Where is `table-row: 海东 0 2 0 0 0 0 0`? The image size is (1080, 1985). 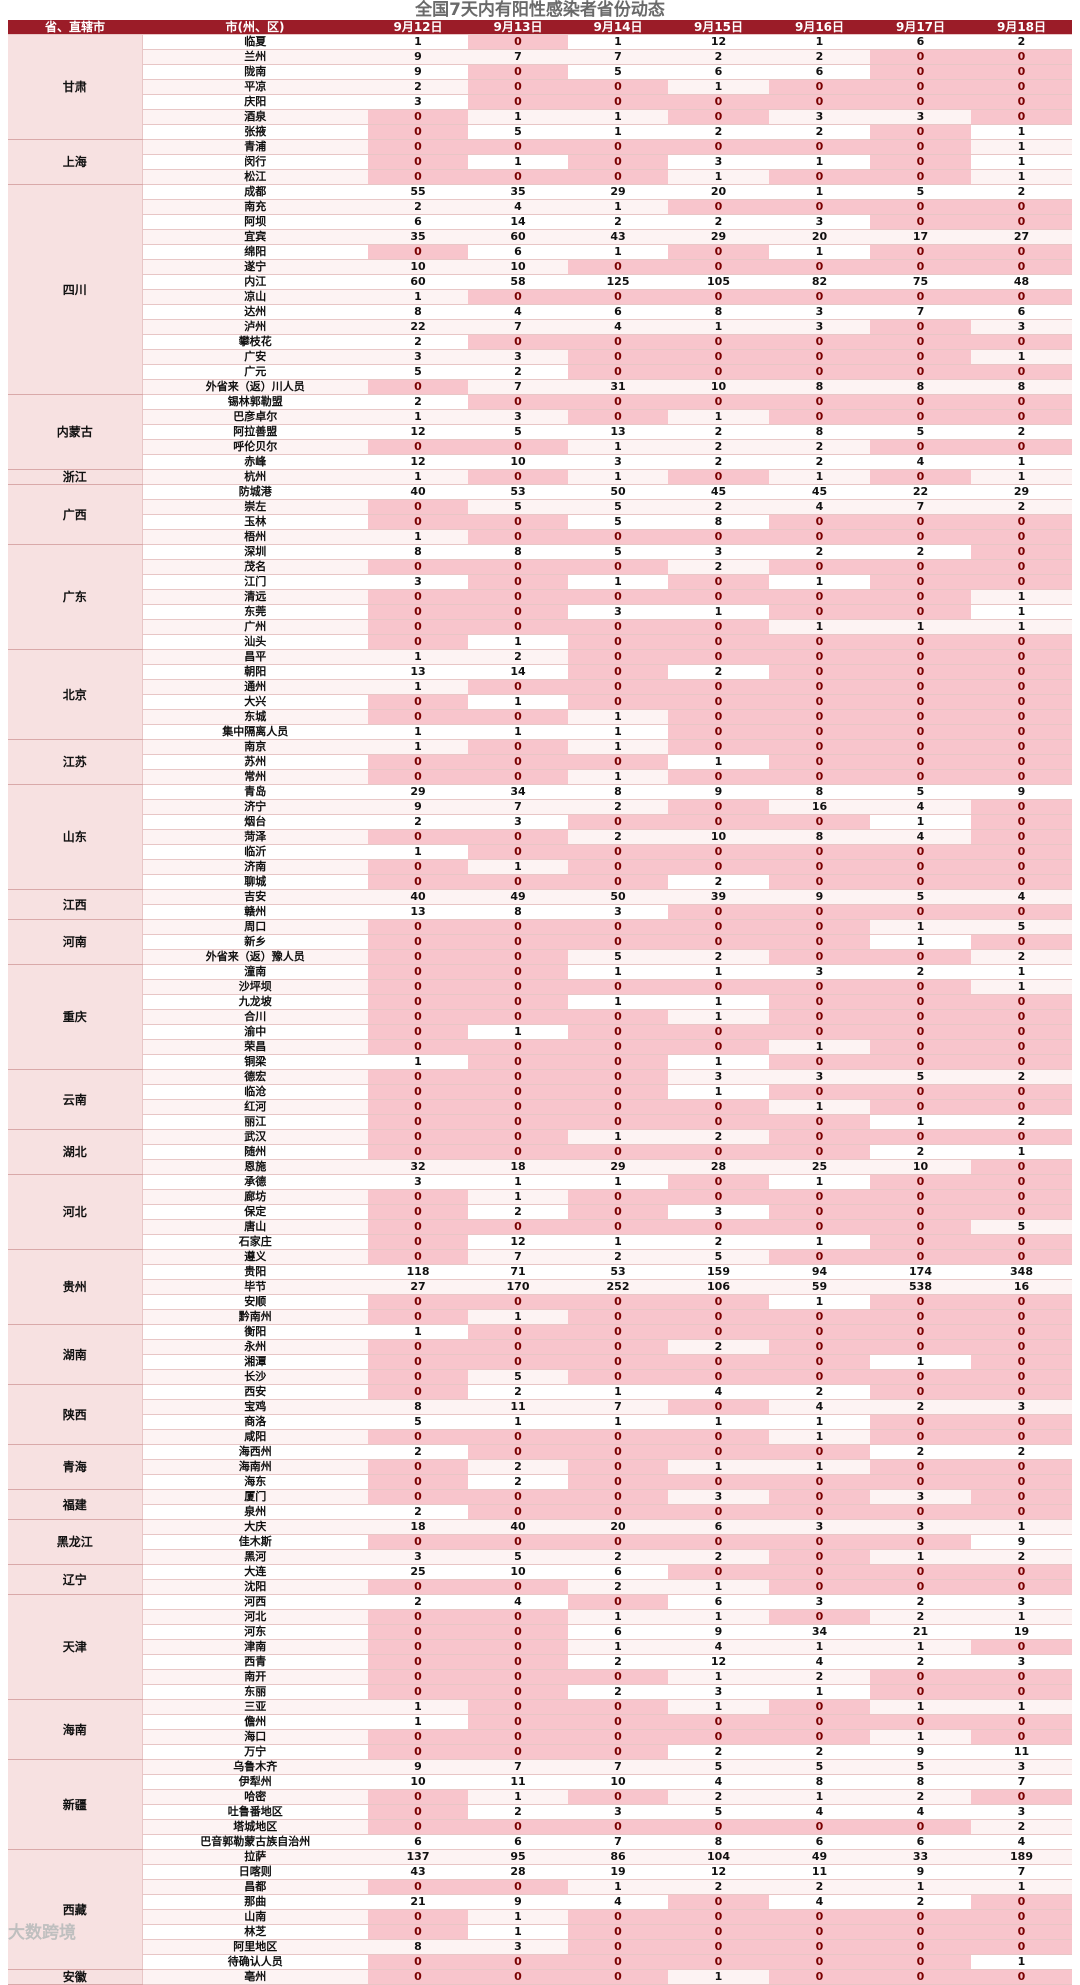
table-row: 海东 0 2 0 0 0 0 0 is located at coordinates (540, 1482).